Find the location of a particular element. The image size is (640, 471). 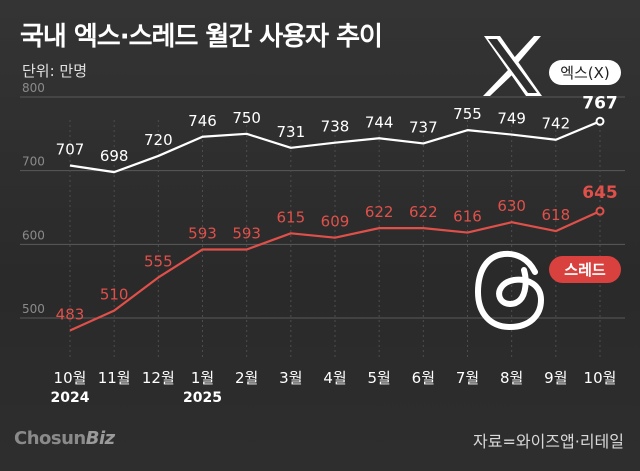

logo-sub: Biz is located at coordinates (100, 438).